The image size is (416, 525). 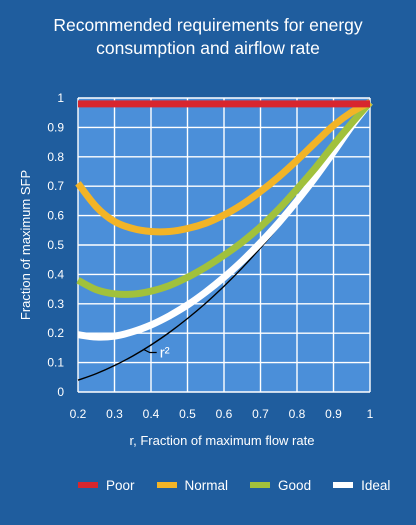 What do you see at coordinates (224, 414) in the screenshot?
I see `x-tick-label: 0.6` at bounding box center [224, 414].